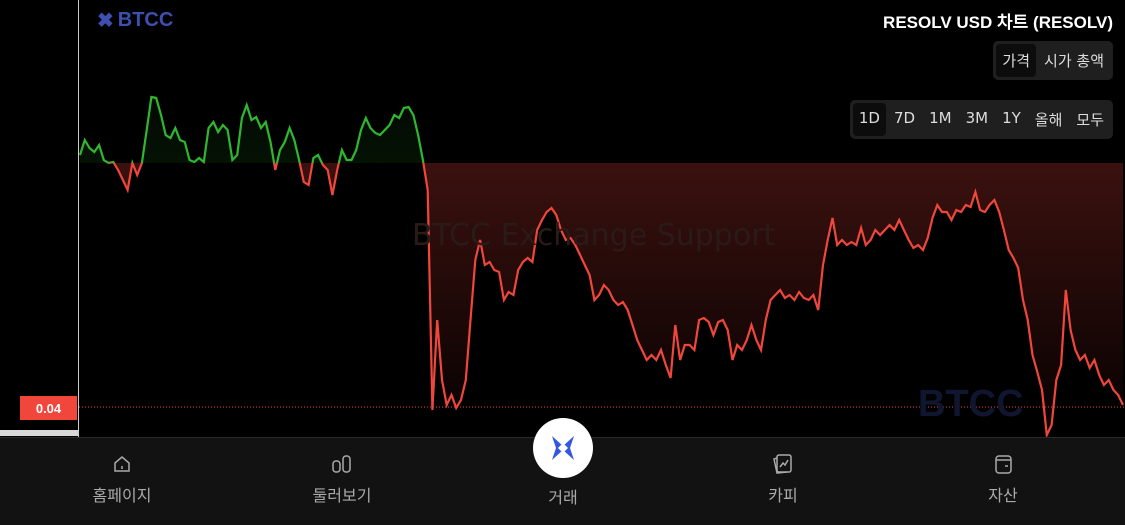  Describe the element at coordinates (1003, 464) in the screenshot. I see `wallet-icon` at that location.